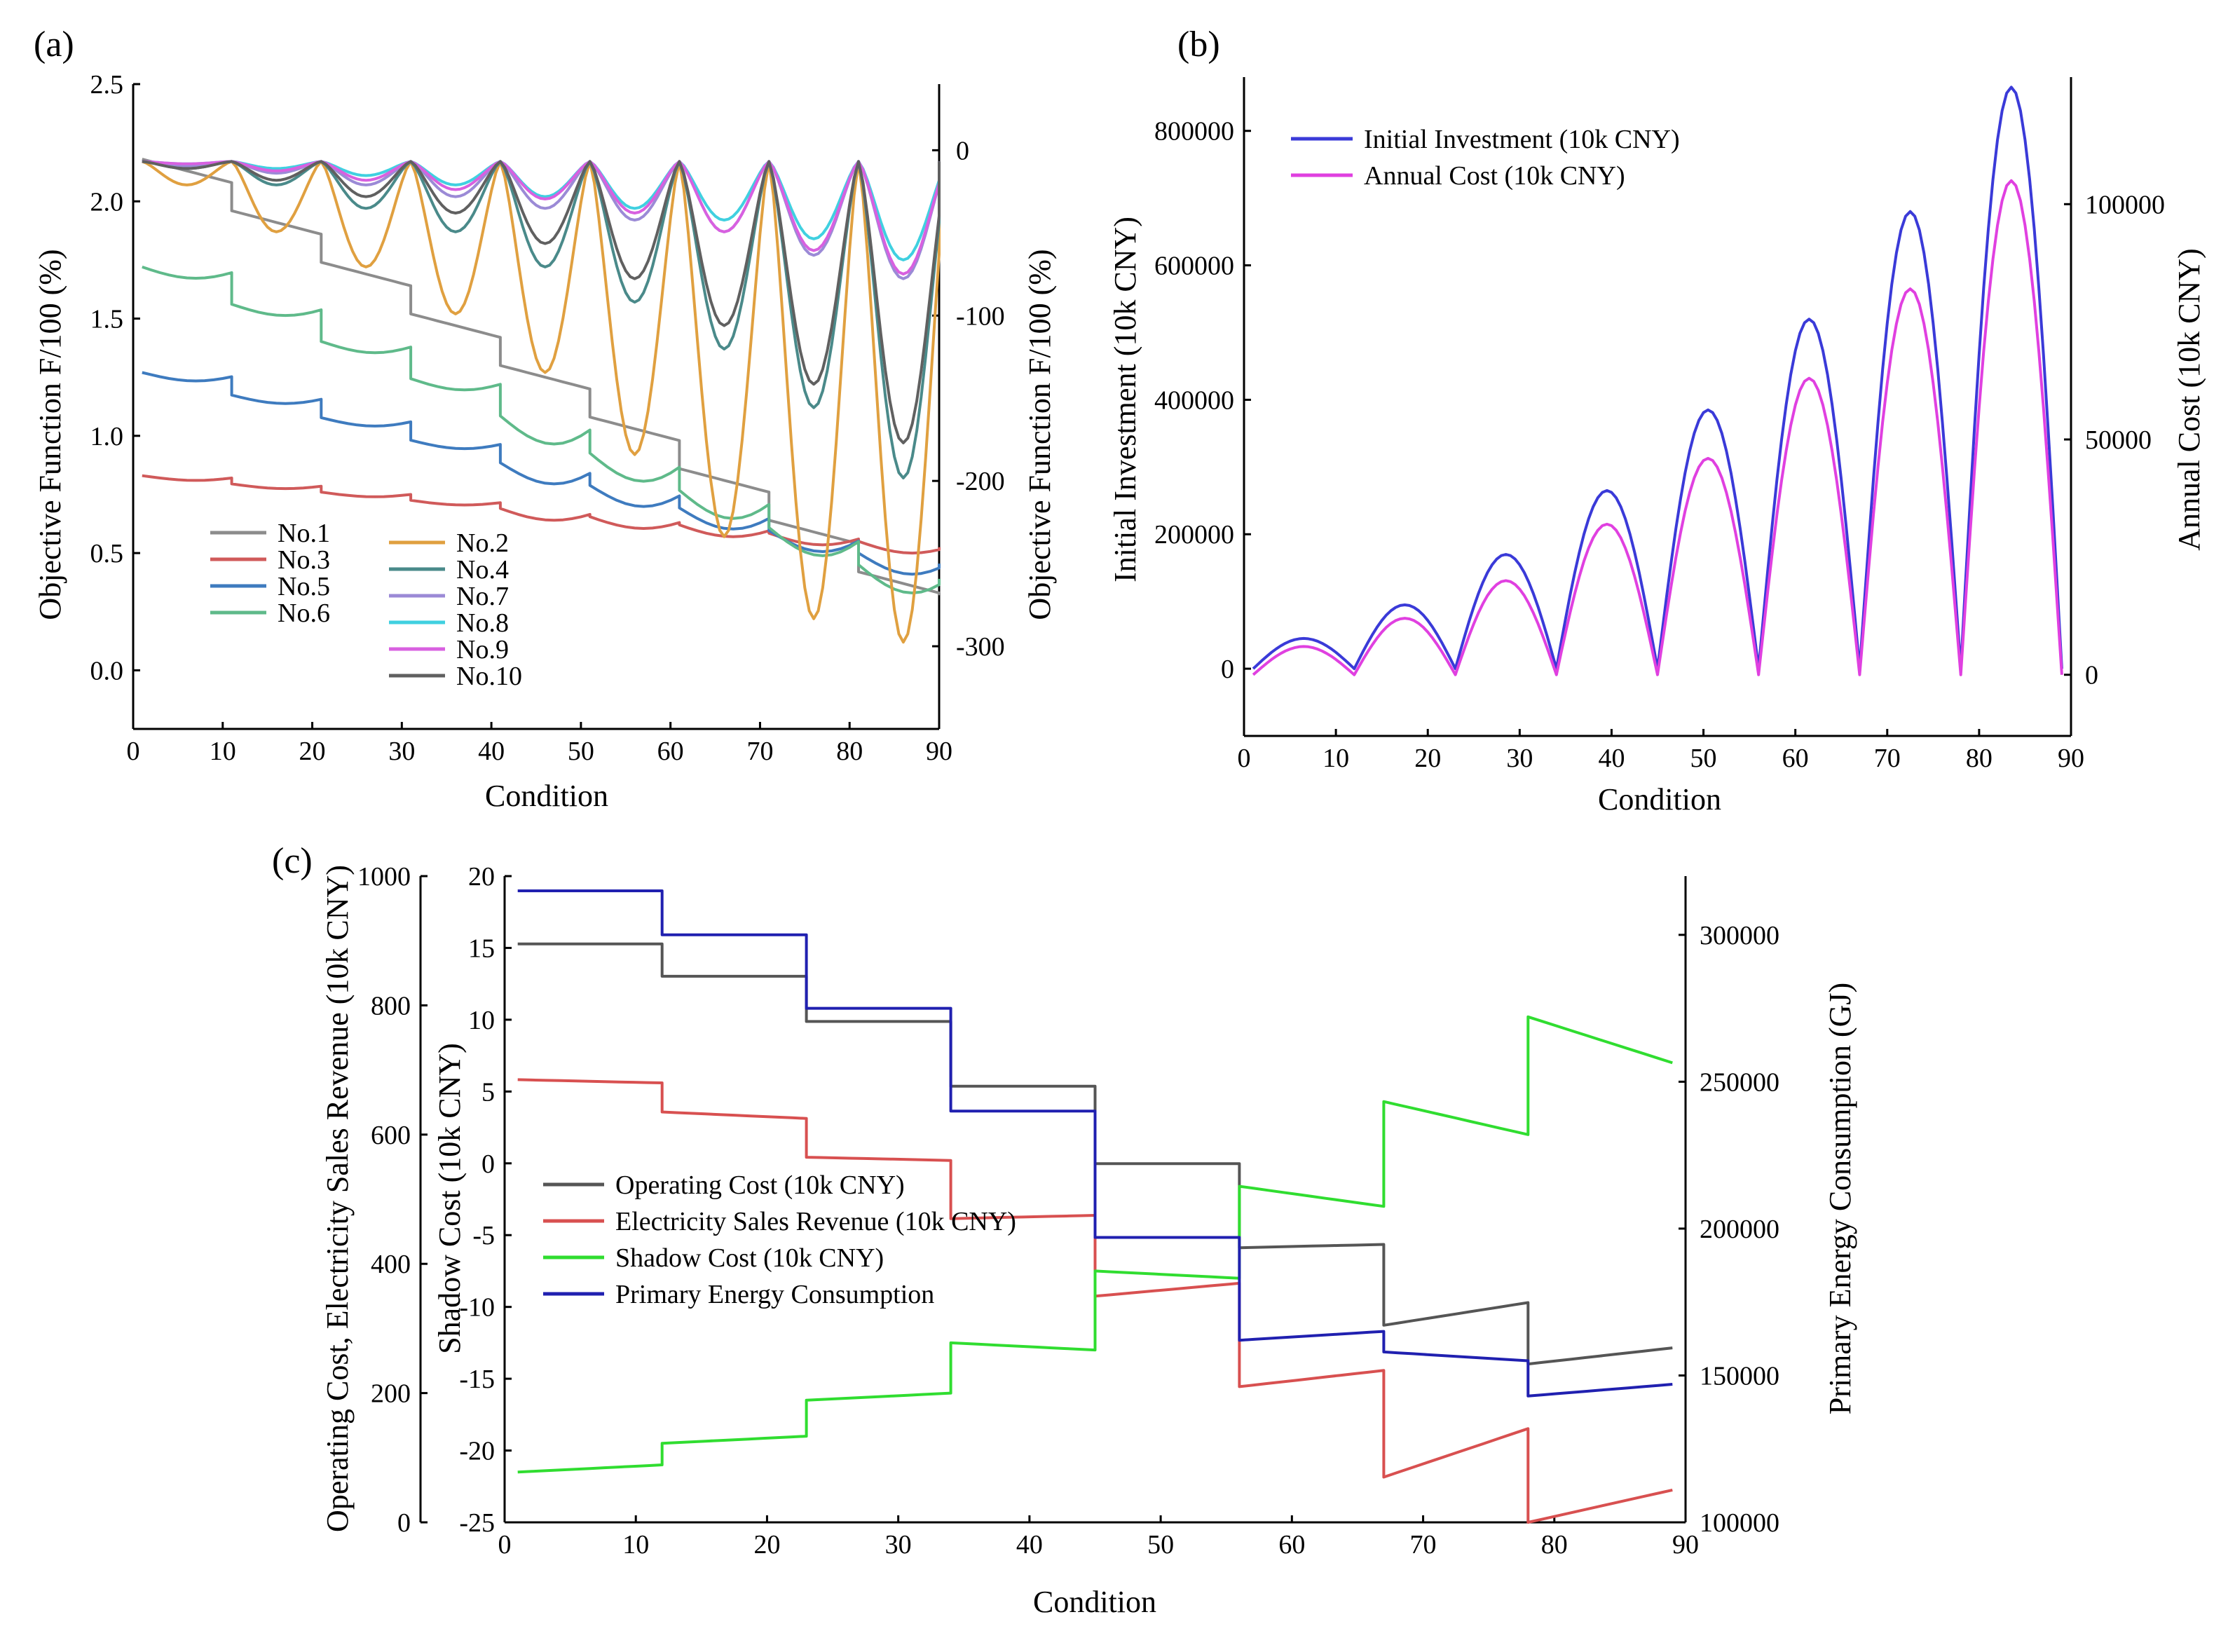 The width and height of the screenshot is (2228, 1652). What do you see at coordinates (1194, 266) in the screenshot?
I see `b-ytick-label: 600000` at bounding box center [1194, 266].